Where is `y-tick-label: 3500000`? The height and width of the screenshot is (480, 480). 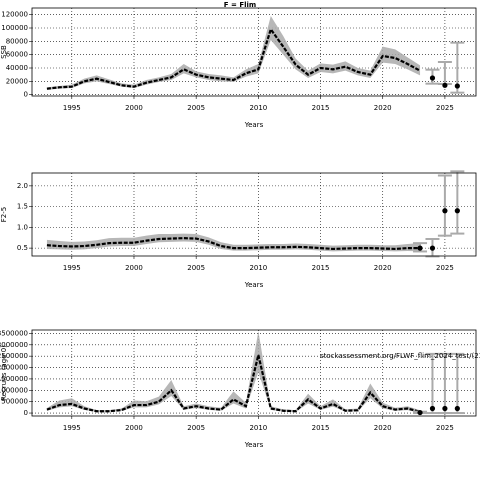
y-tick-label: 3500000 is located at coordinates (14, 333).